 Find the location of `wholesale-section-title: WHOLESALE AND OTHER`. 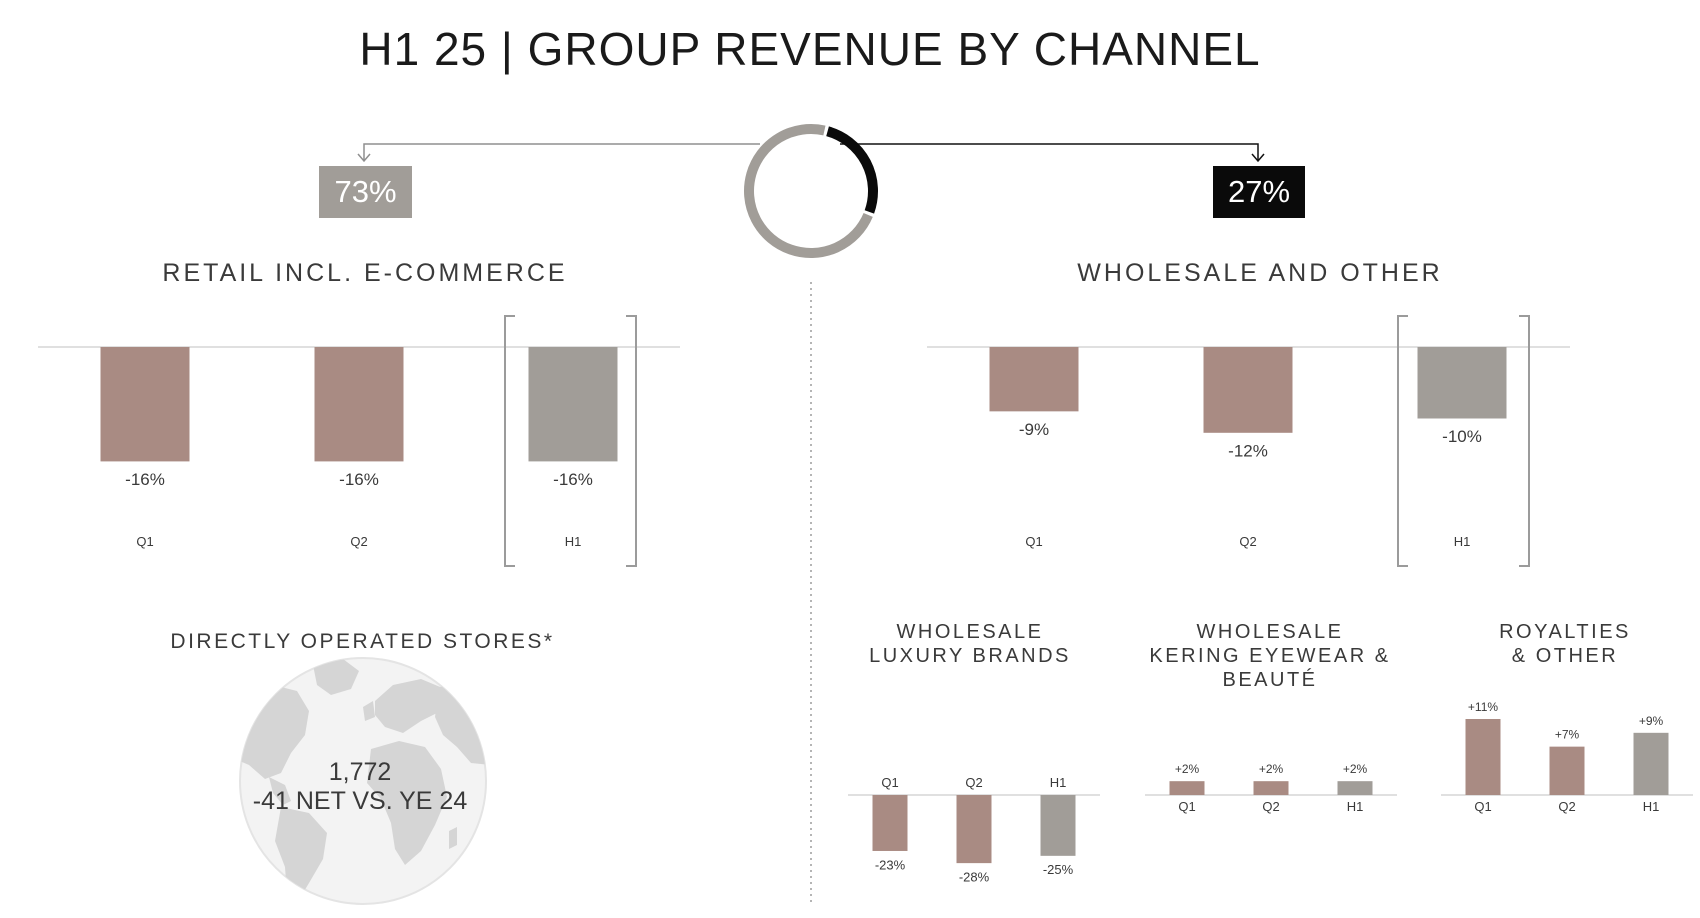

wholesale-section-title: WHOLESALE AND OTHER is located at coordinates (1260, 273).